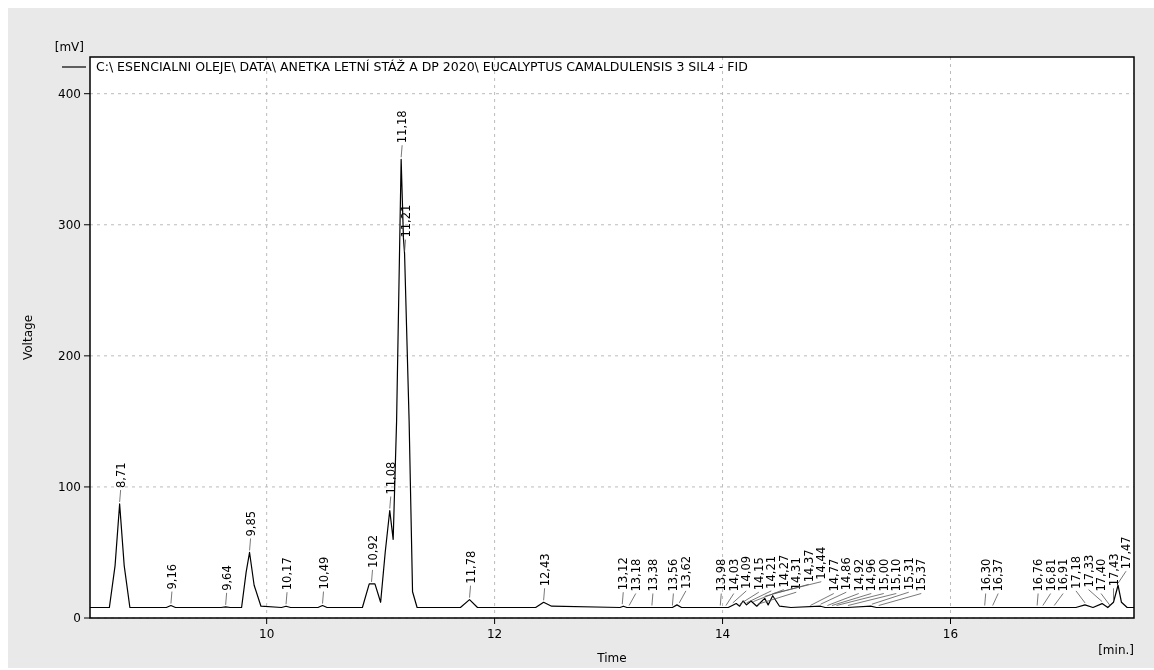 The image size is (1154, 670). What do you see at coordinates (422, 66) in the screenshot?
I see `legend-label: C:\ ESENCIALNI OLEJE\ DATA\ ANETKA LETNÍ STÁŽ A DP 2020\ EUCALYPTUS CAMALDULENSIS 3 SIL4 - FID` at bounding box center [422, 66].